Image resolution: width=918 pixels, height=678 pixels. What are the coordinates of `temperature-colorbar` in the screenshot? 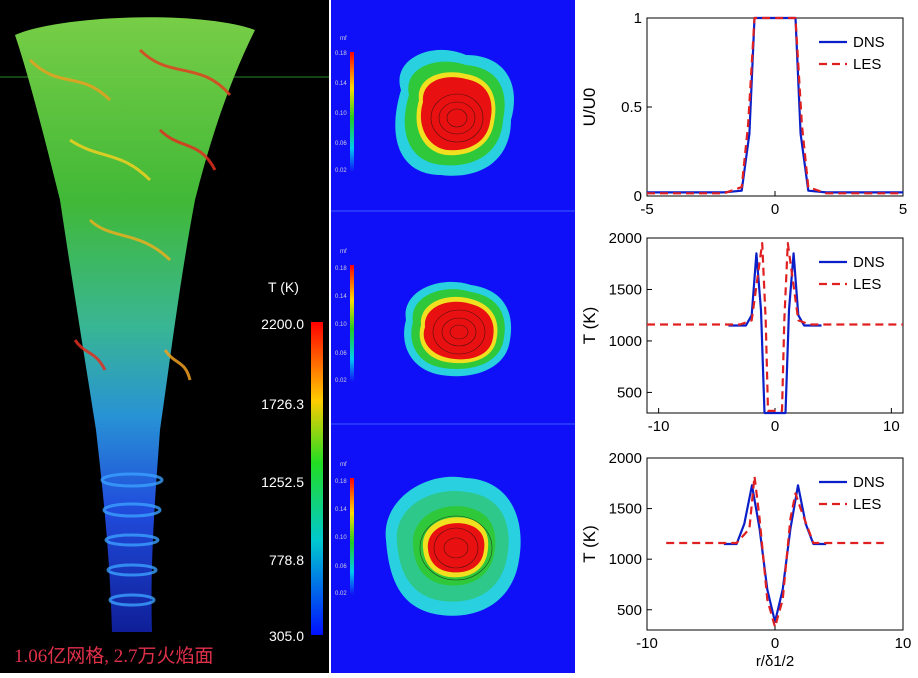 It's located at (317, 478).